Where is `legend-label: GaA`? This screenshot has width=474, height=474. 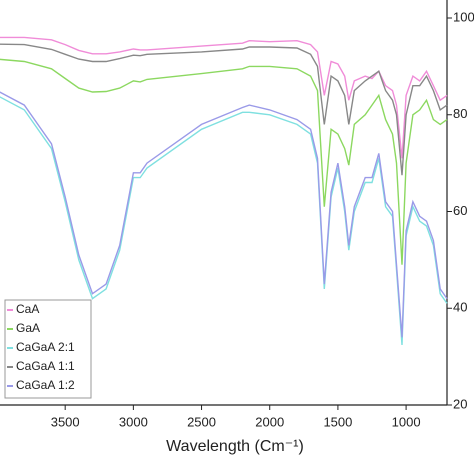
legend-label: GaA is located at coordinates (28, 328).